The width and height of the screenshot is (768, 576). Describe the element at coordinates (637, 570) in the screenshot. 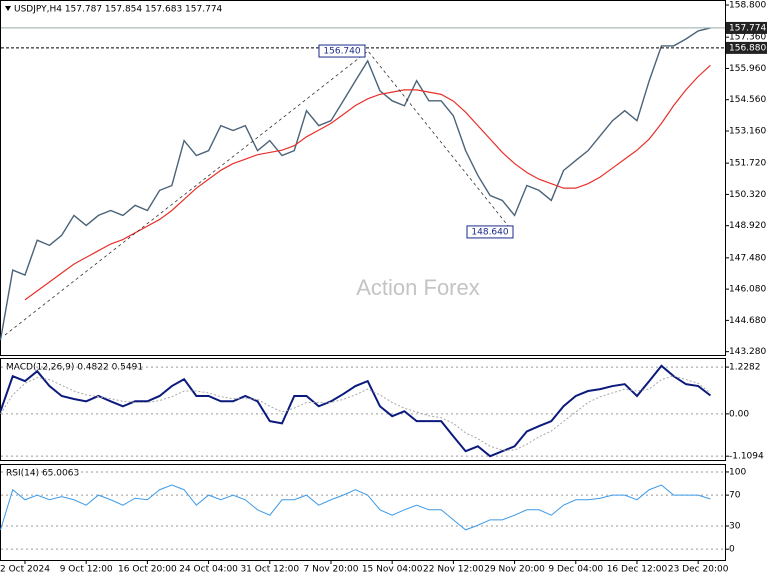

I see `x-tick-label: 16 Dec 12:00` at that location.